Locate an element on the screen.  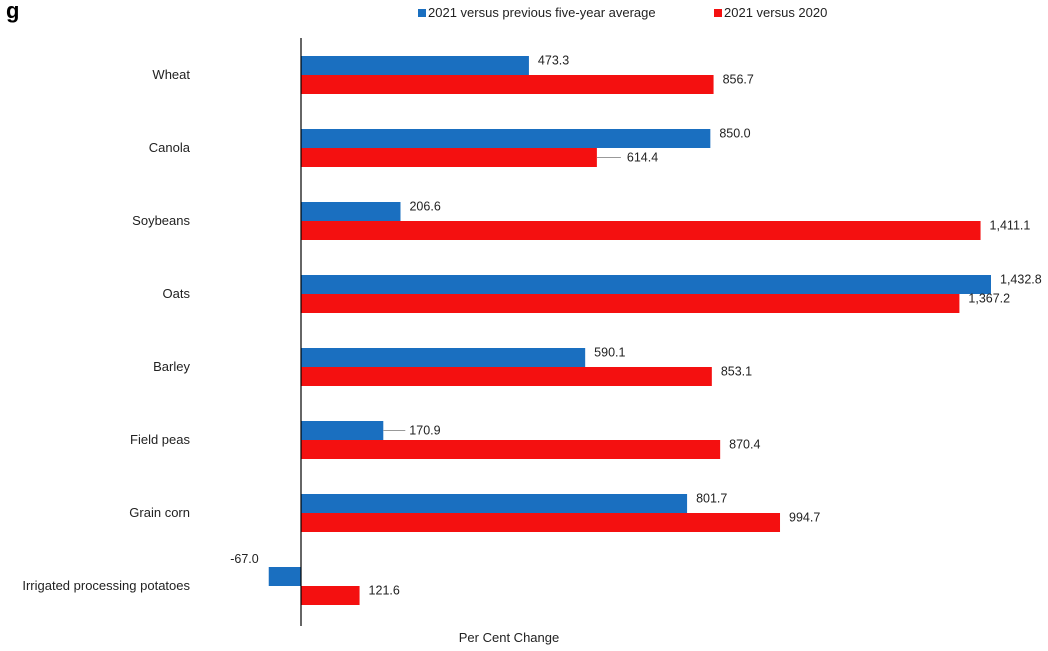
data-label-barley-series-1: 590.1 is located at coordinates (609, 353).